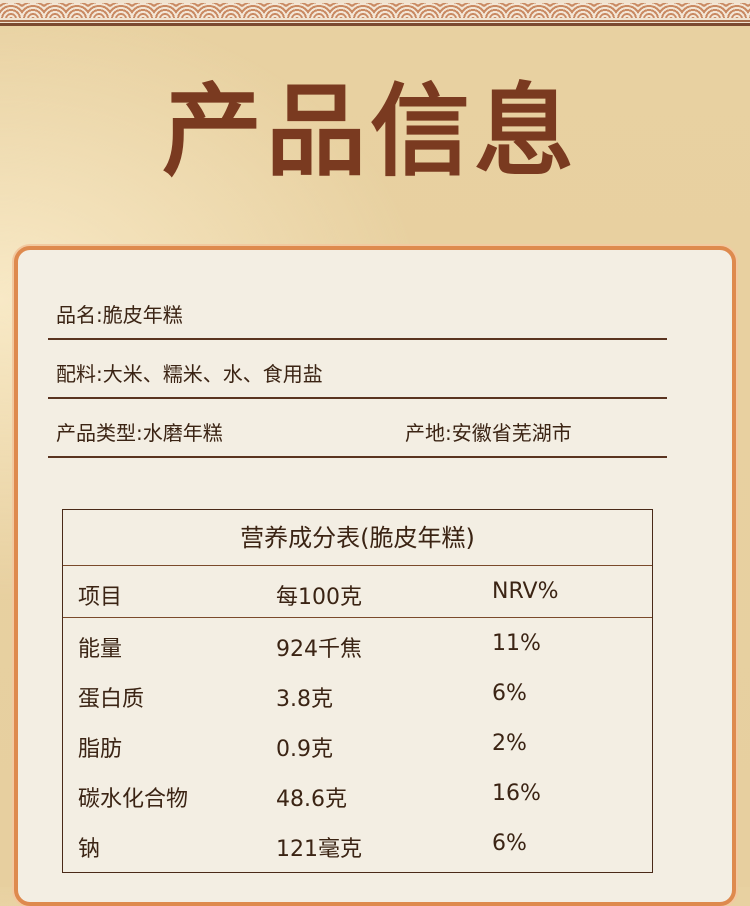  What do you see at coordinates (357, 793) in the screenshot?
I see `table-row: 碳水化合物 48.6克 16%` at bounding box center [357, 793].